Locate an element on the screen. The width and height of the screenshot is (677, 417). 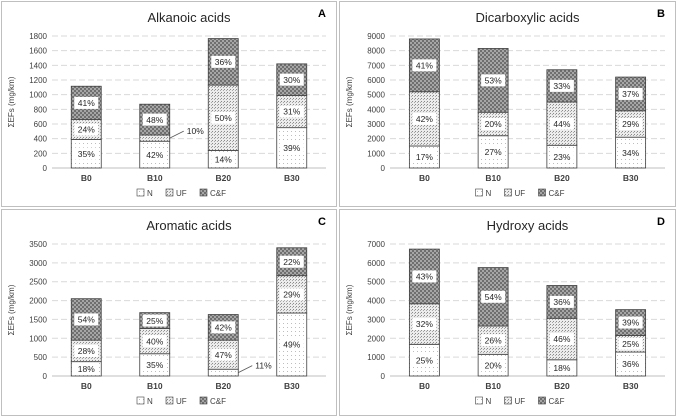
x-tick-label: B0 is located at coordinates (86, 386).